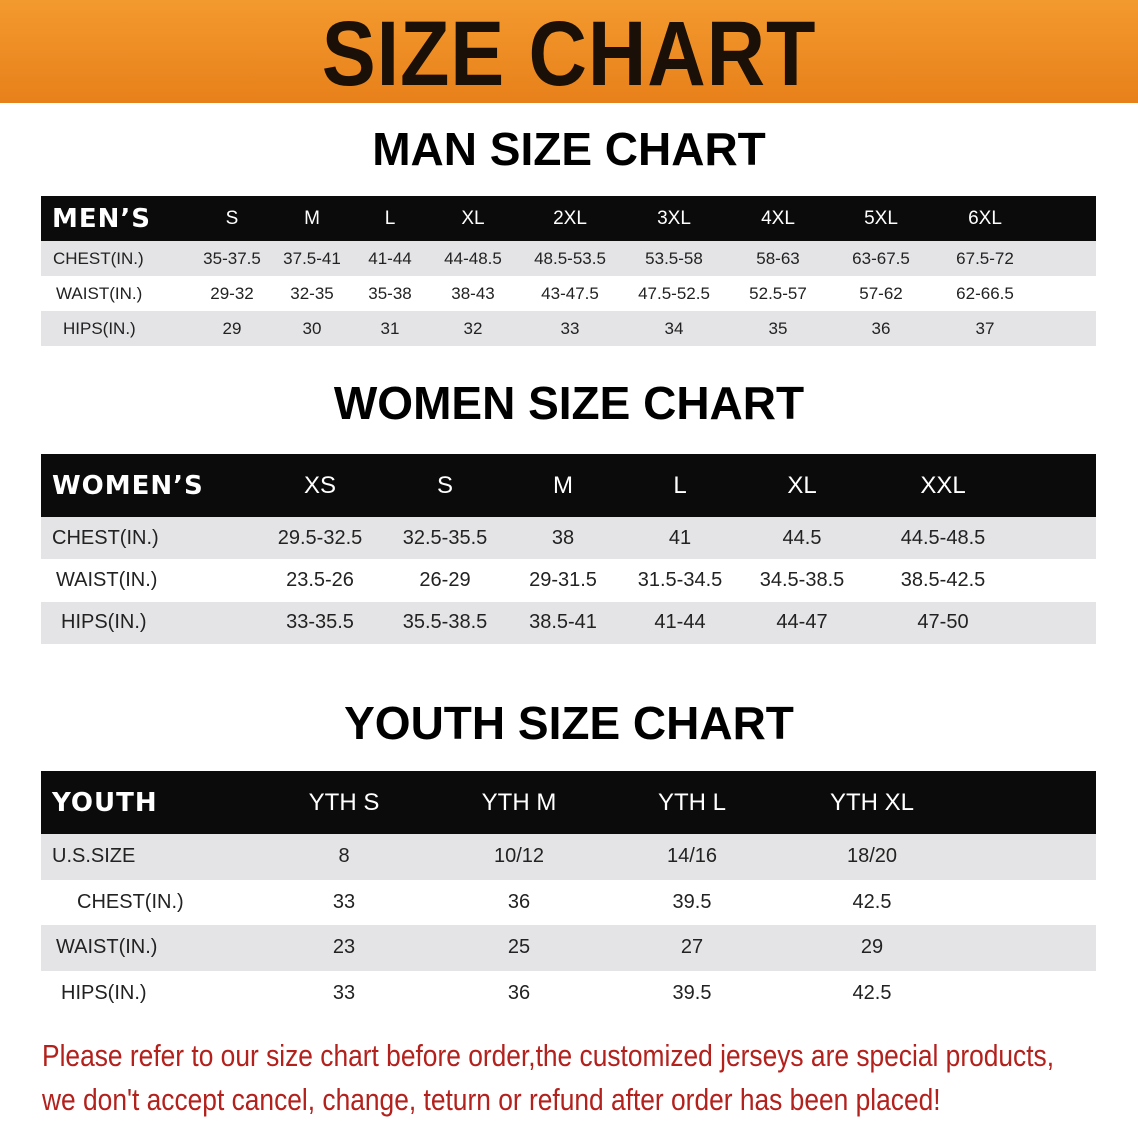  I want to click on banner-title: SIZE CHART, so click(569, 54).